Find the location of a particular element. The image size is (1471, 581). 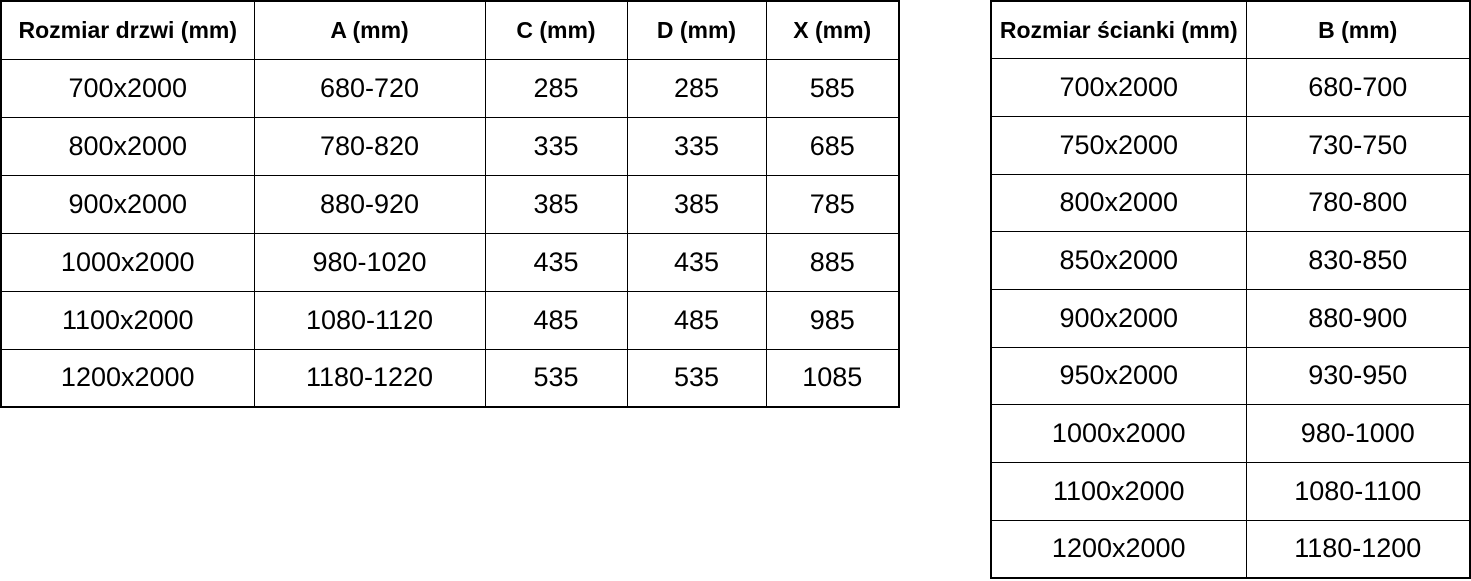

table-cell: 1085 is located at coordinates (832, 378).